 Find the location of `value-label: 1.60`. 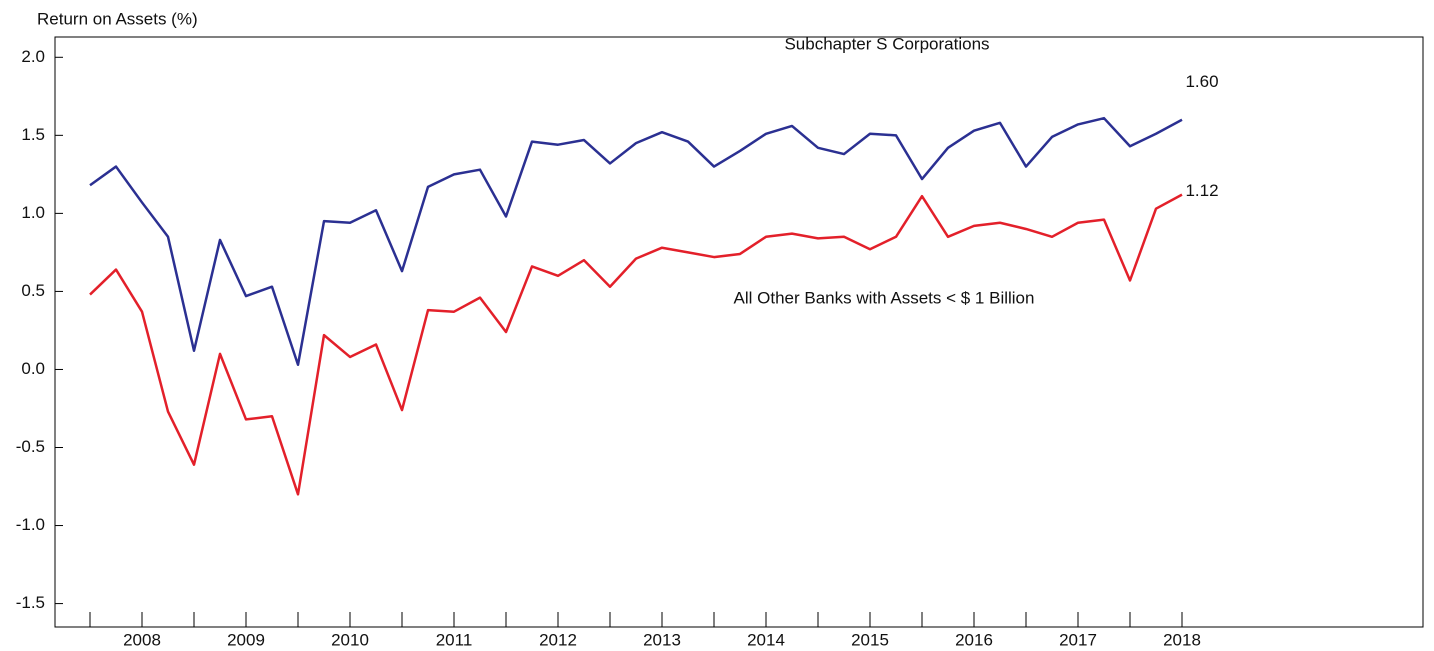

value-label: 1.60 is located at coordinates (1201, 81).